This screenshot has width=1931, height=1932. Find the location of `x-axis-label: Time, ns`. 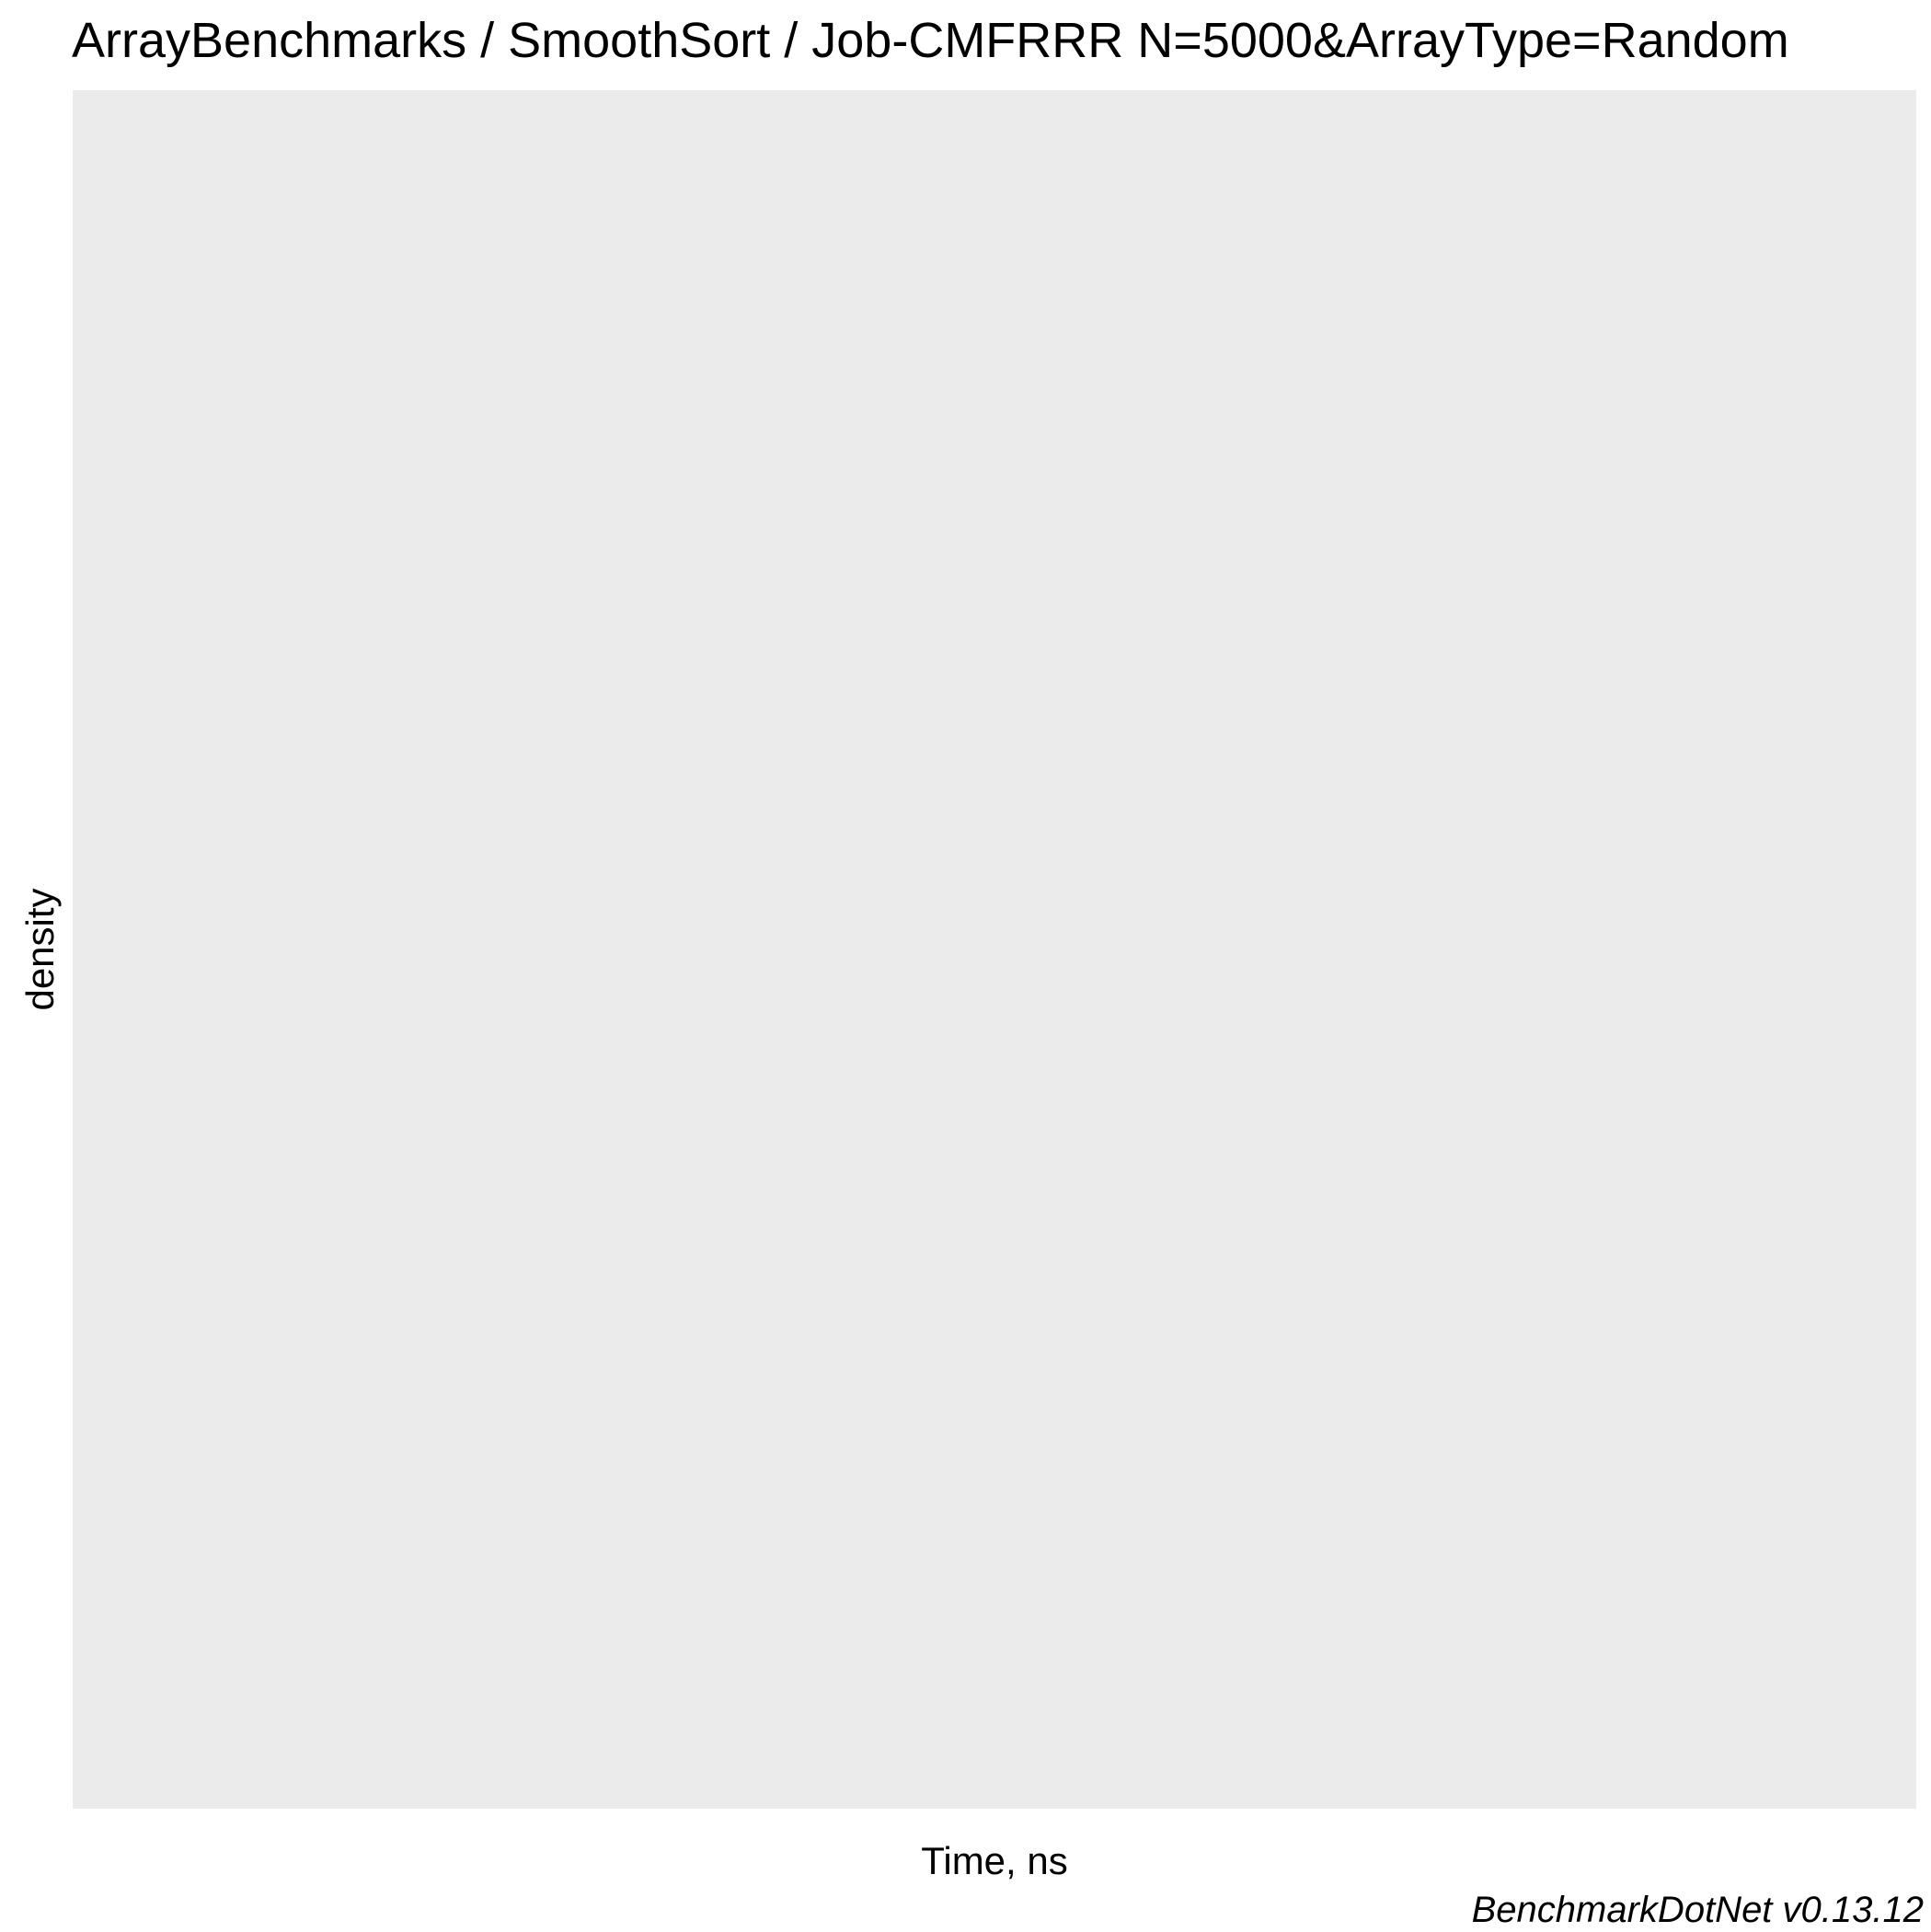

x-axis-label: Time, ns is located at coordinates (995, 1860).